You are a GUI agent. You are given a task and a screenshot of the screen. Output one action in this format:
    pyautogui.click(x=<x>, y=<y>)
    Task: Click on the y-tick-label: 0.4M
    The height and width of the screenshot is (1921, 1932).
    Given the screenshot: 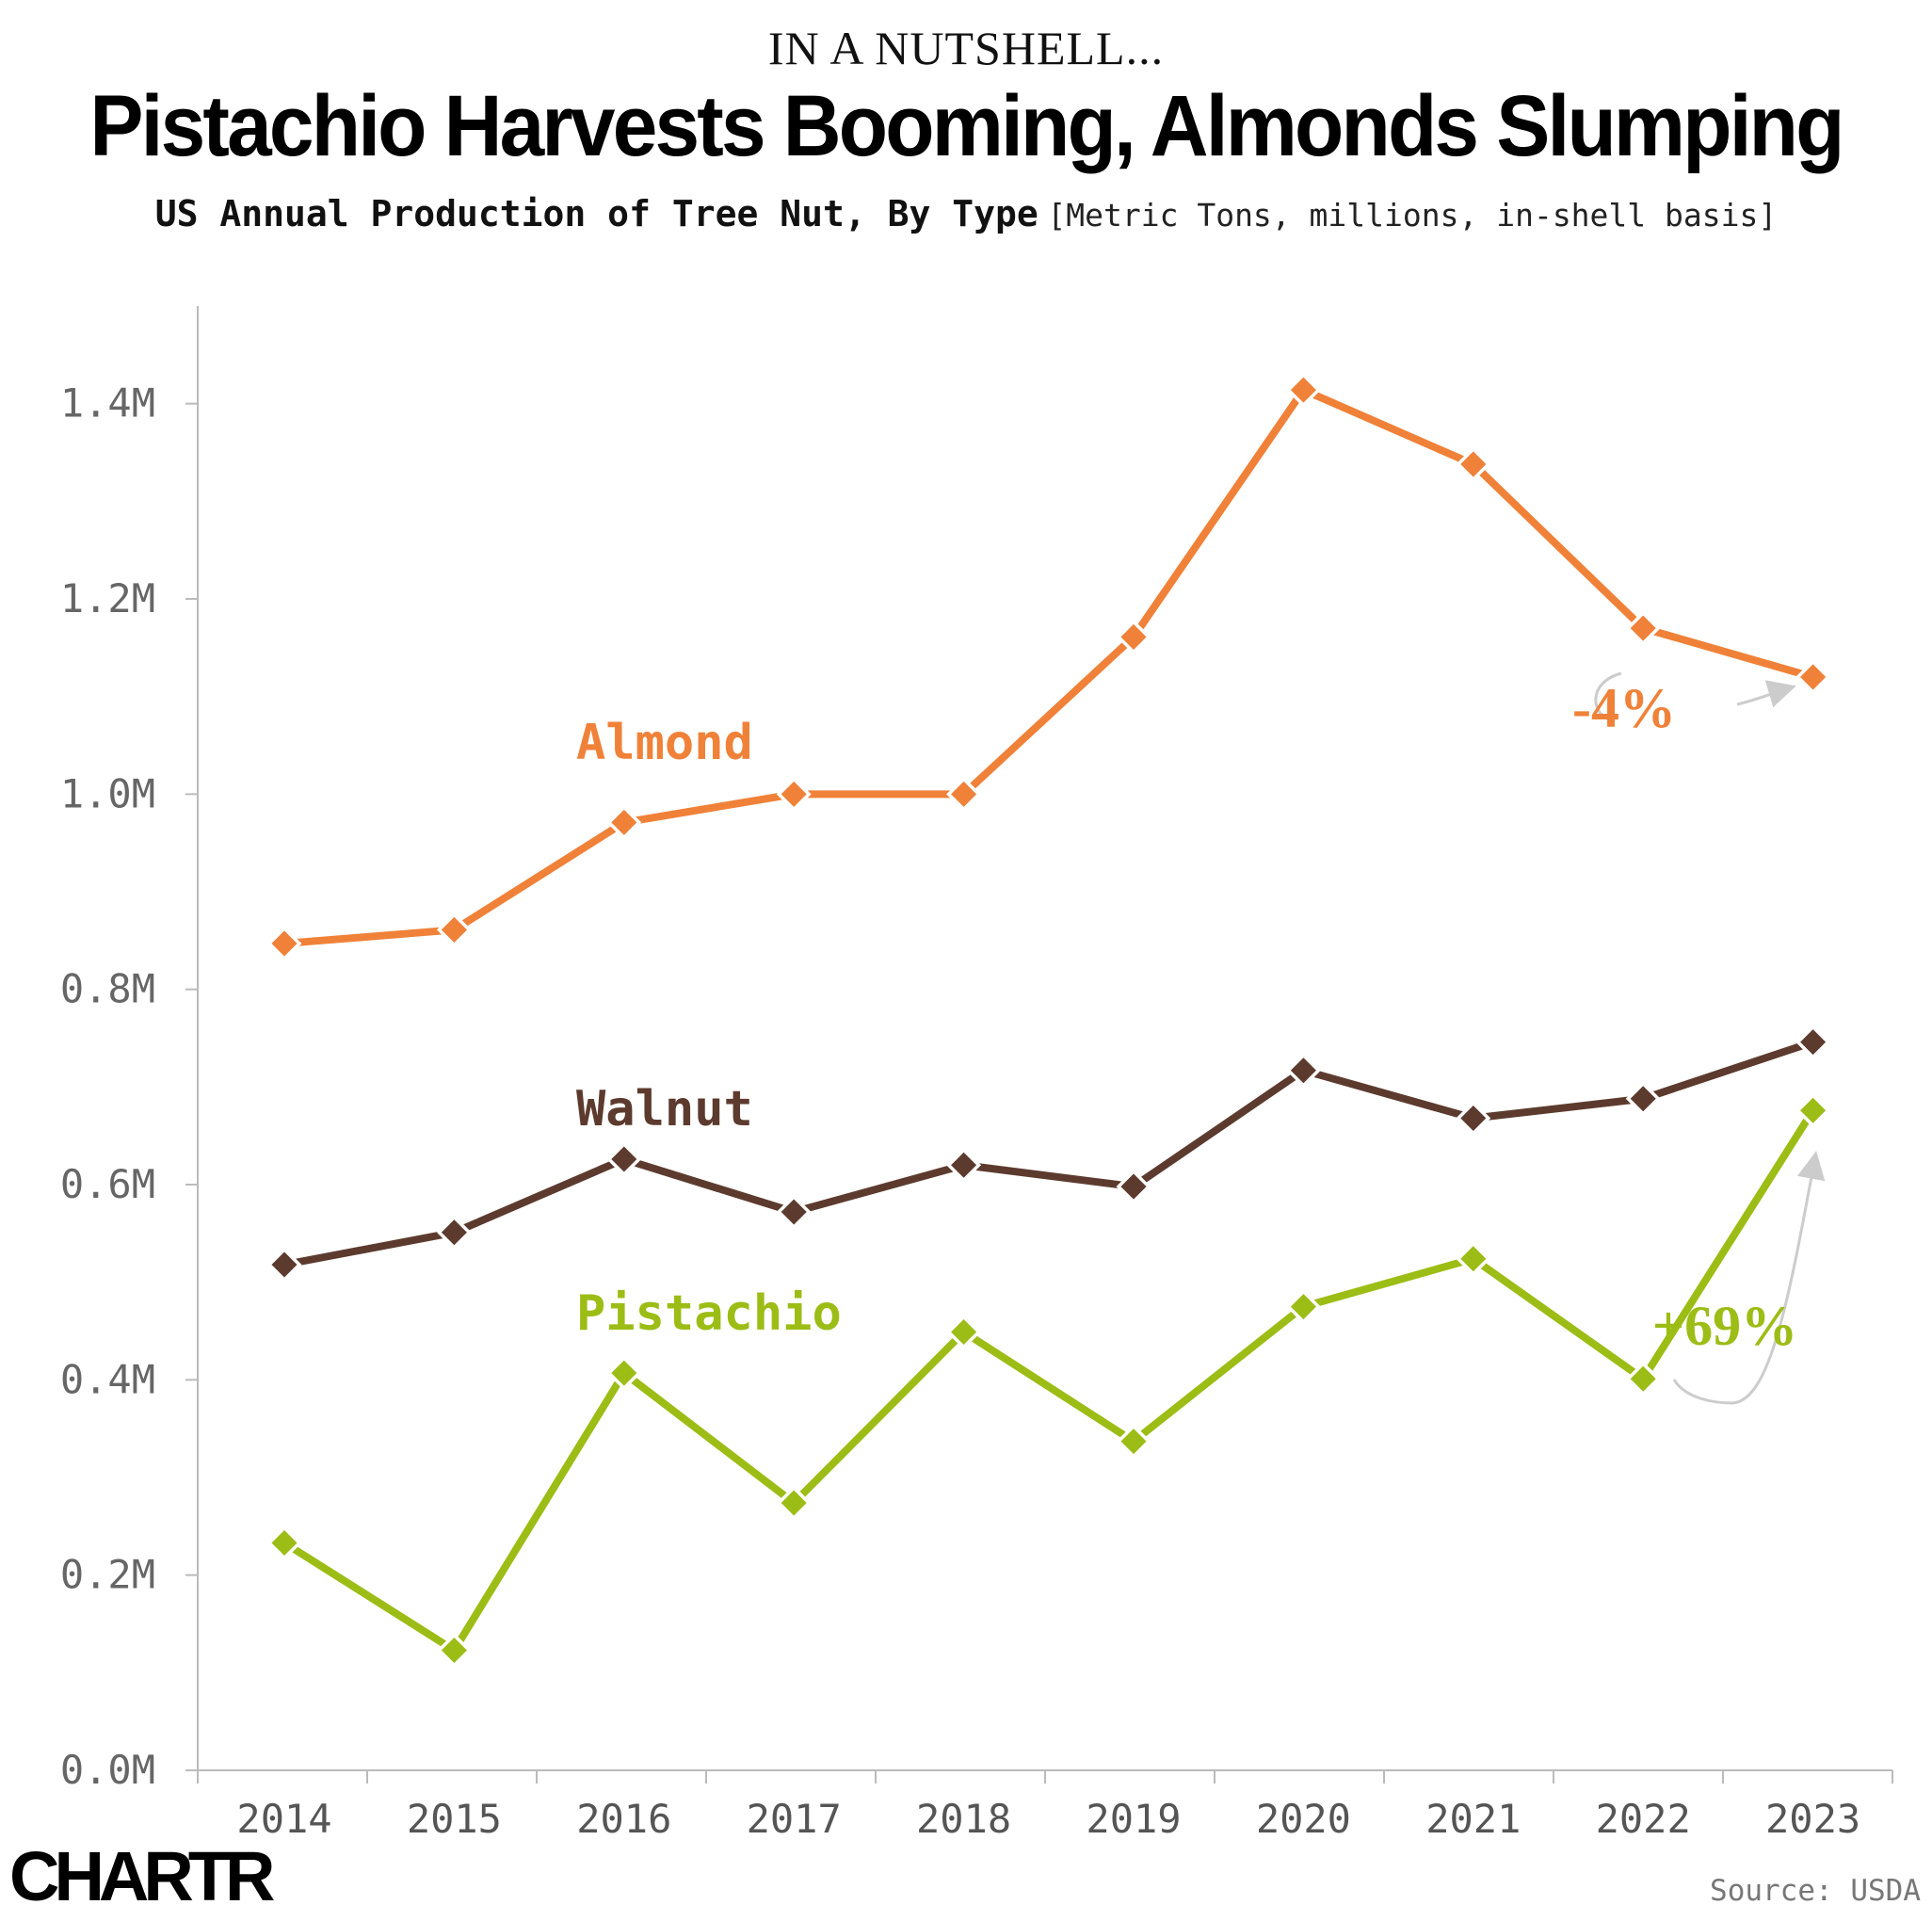 What is the action you would take?
    pyautogui.click(x=107, y=1379)
    